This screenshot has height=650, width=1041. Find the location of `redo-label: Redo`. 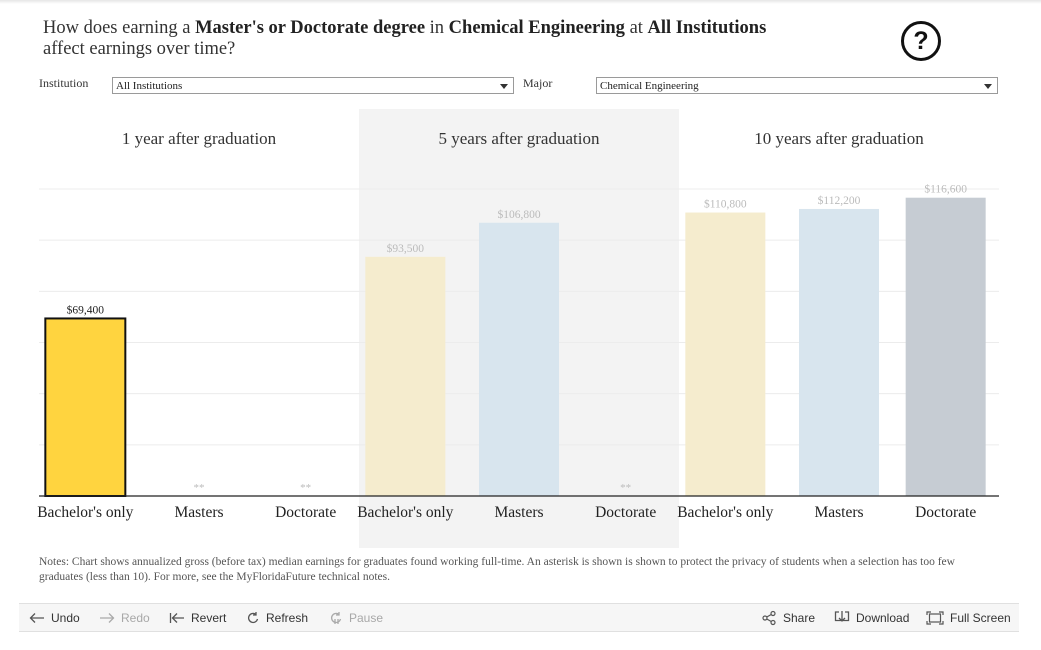

redo-label: Redo is located at coordinates (135, 617).